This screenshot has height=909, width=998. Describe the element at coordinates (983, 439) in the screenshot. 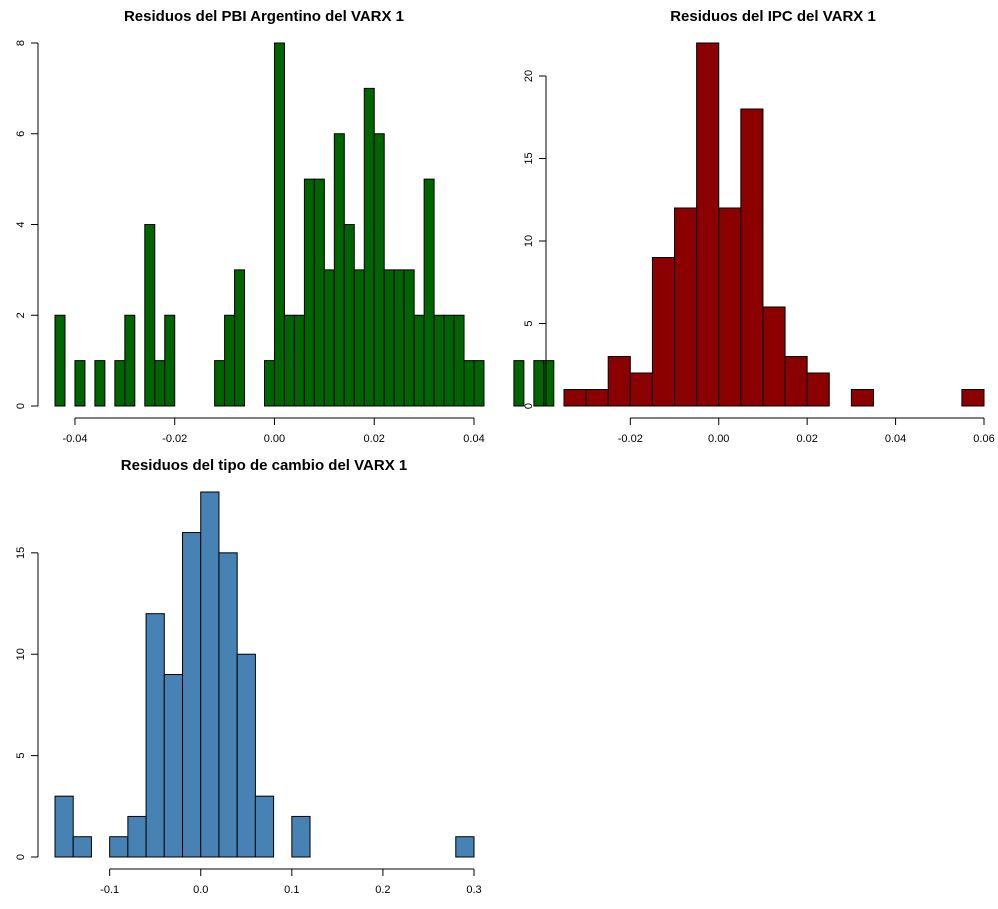

I see `x-tick-label: 0.06` at that location.